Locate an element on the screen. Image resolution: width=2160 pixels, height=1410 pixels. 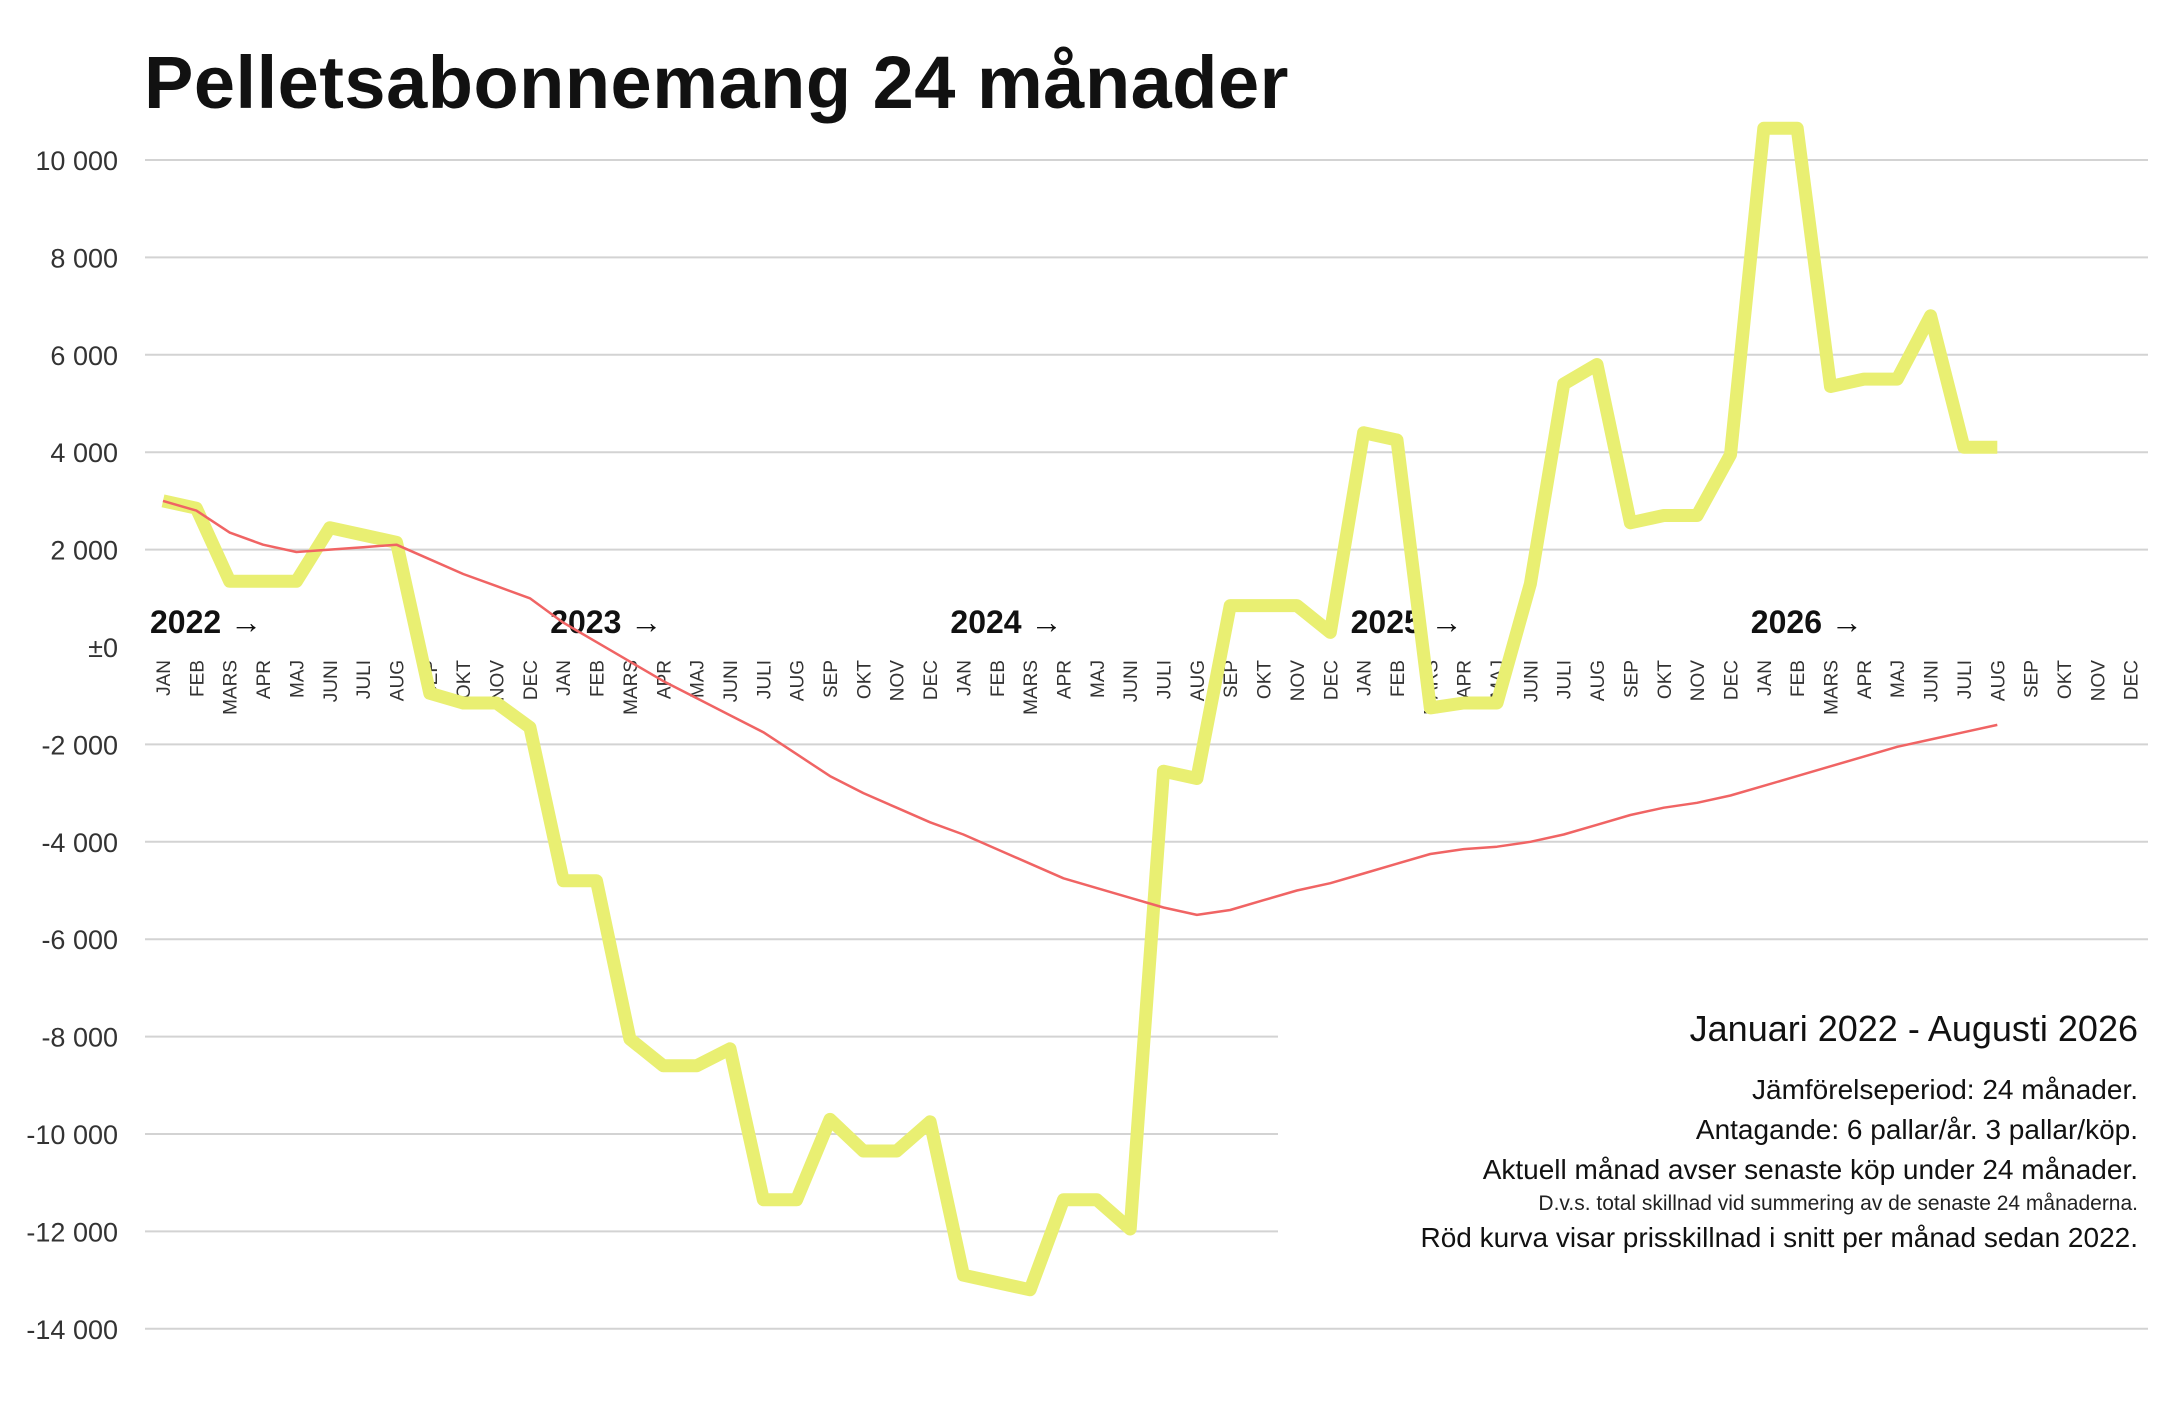
year-label: 2022 → is located at coordinates (206, 622).